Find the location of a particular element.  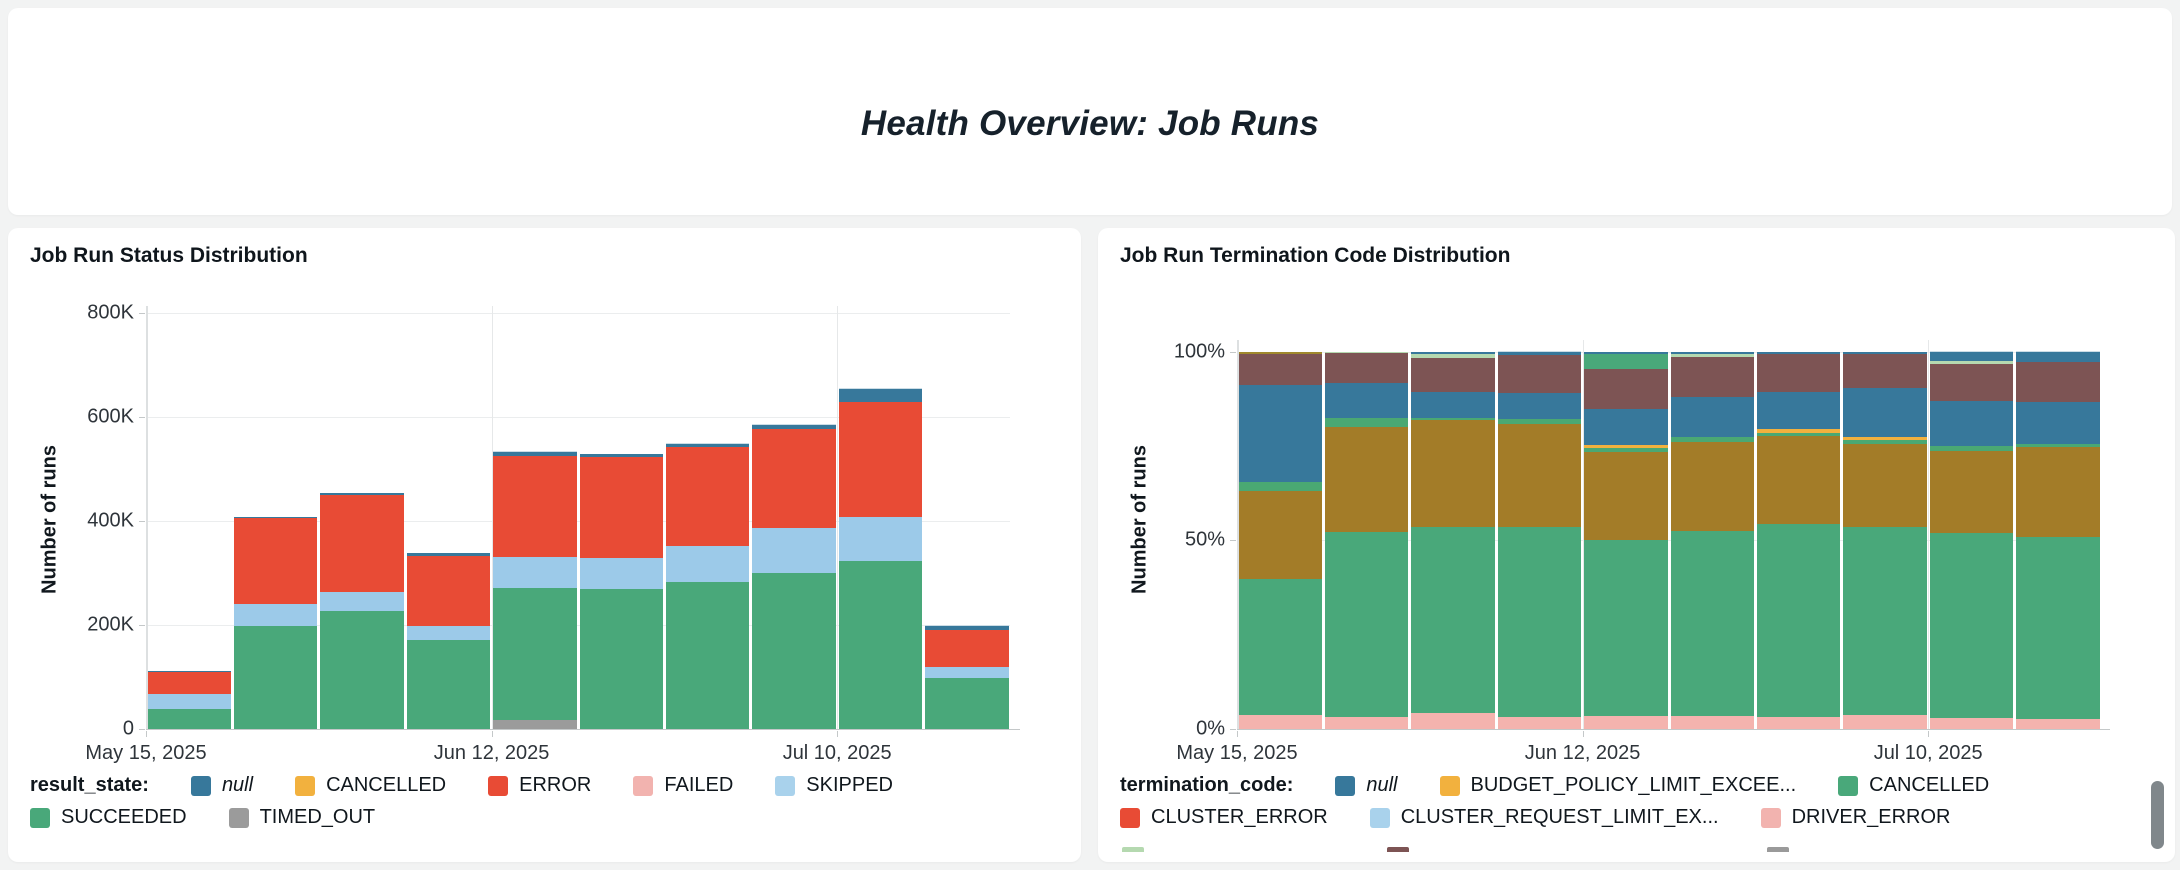

bar-jul-3-2025 is located at coordinates (1885, 534).